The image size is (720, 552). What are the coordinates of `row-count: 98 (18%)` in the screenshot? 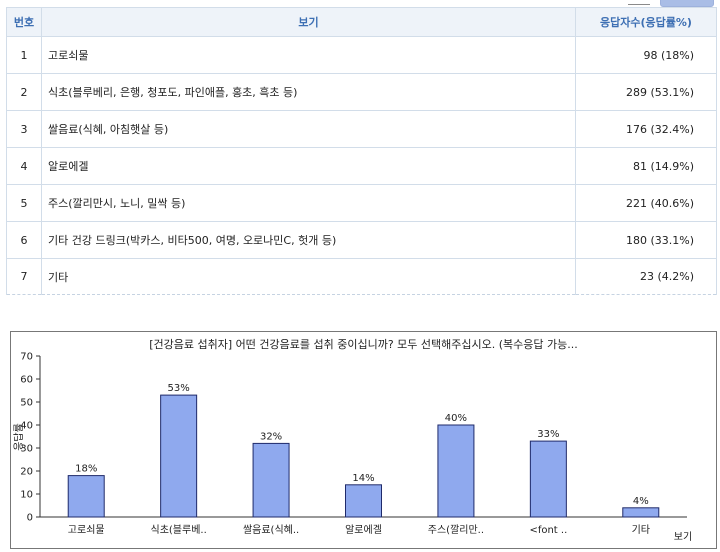 It's located at (646, 55).